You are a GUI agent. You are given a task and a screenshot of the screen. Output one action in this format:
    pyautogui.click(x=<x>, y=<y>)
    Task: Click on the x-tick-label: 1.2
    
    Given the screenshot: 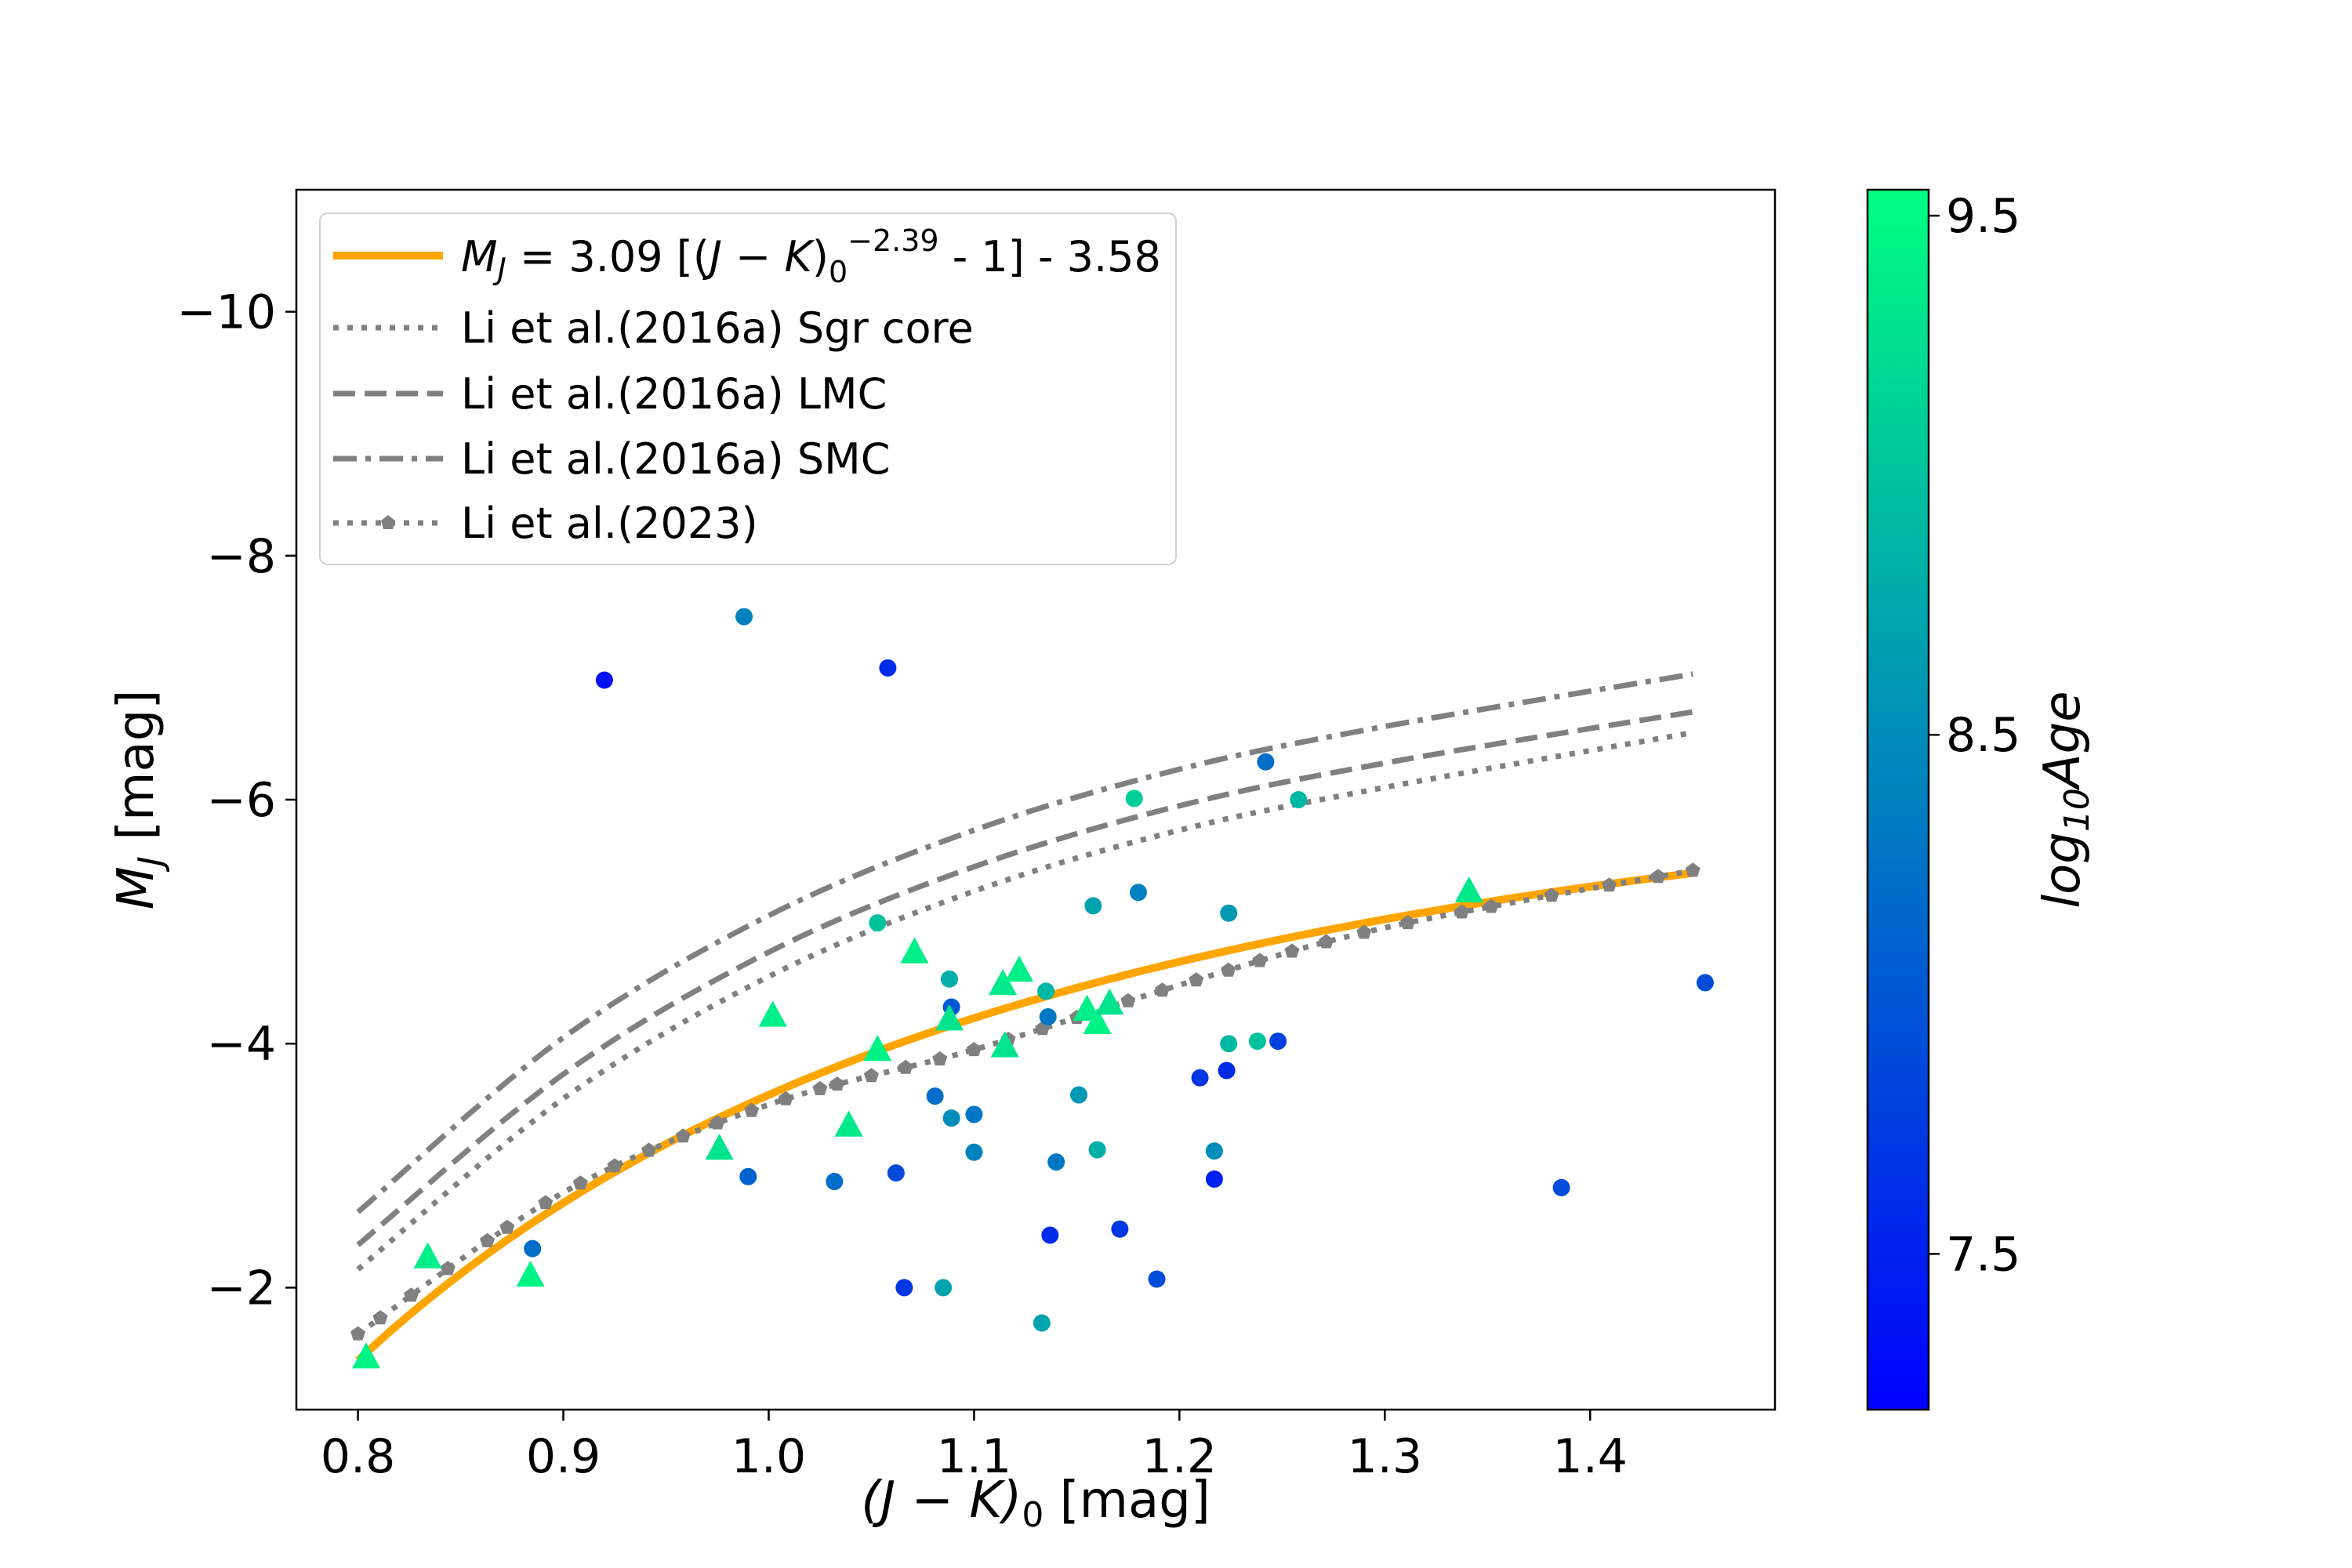 What is the action you would take?
    pyautogui.click(x=1179, y=1456)
    